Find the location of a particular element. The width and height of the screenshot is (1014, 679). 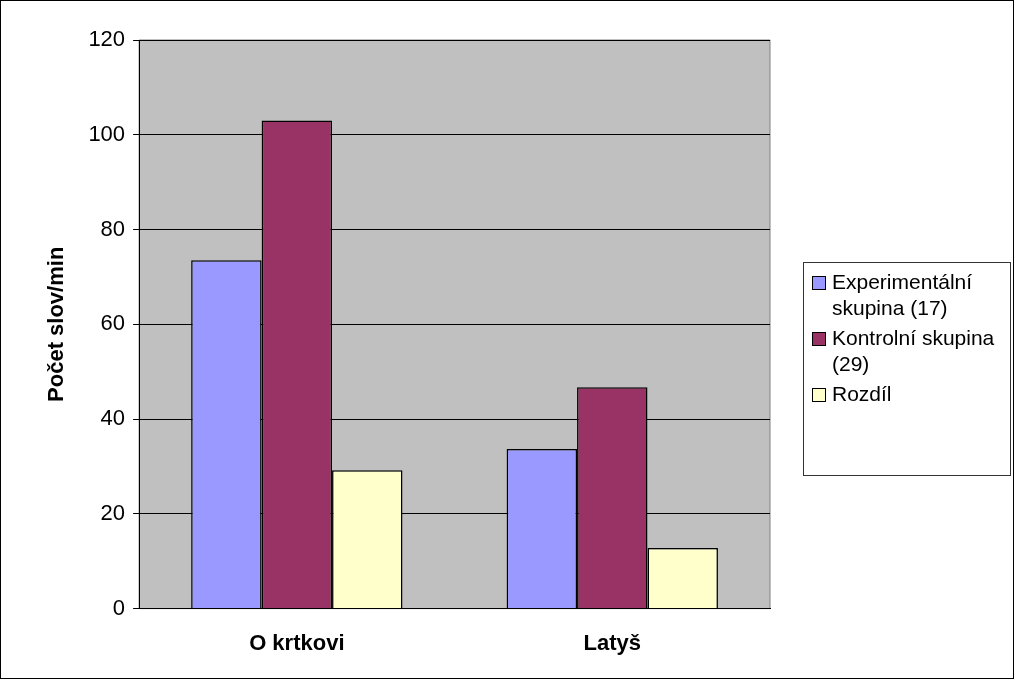

y-tick-label: 100 is located at coordinates (107, 133).